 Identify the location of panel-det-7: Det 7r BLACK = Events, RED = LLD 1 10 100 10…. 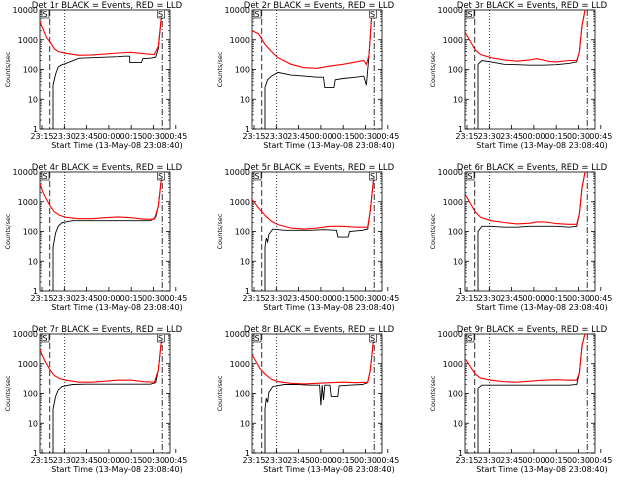
(95, 399).